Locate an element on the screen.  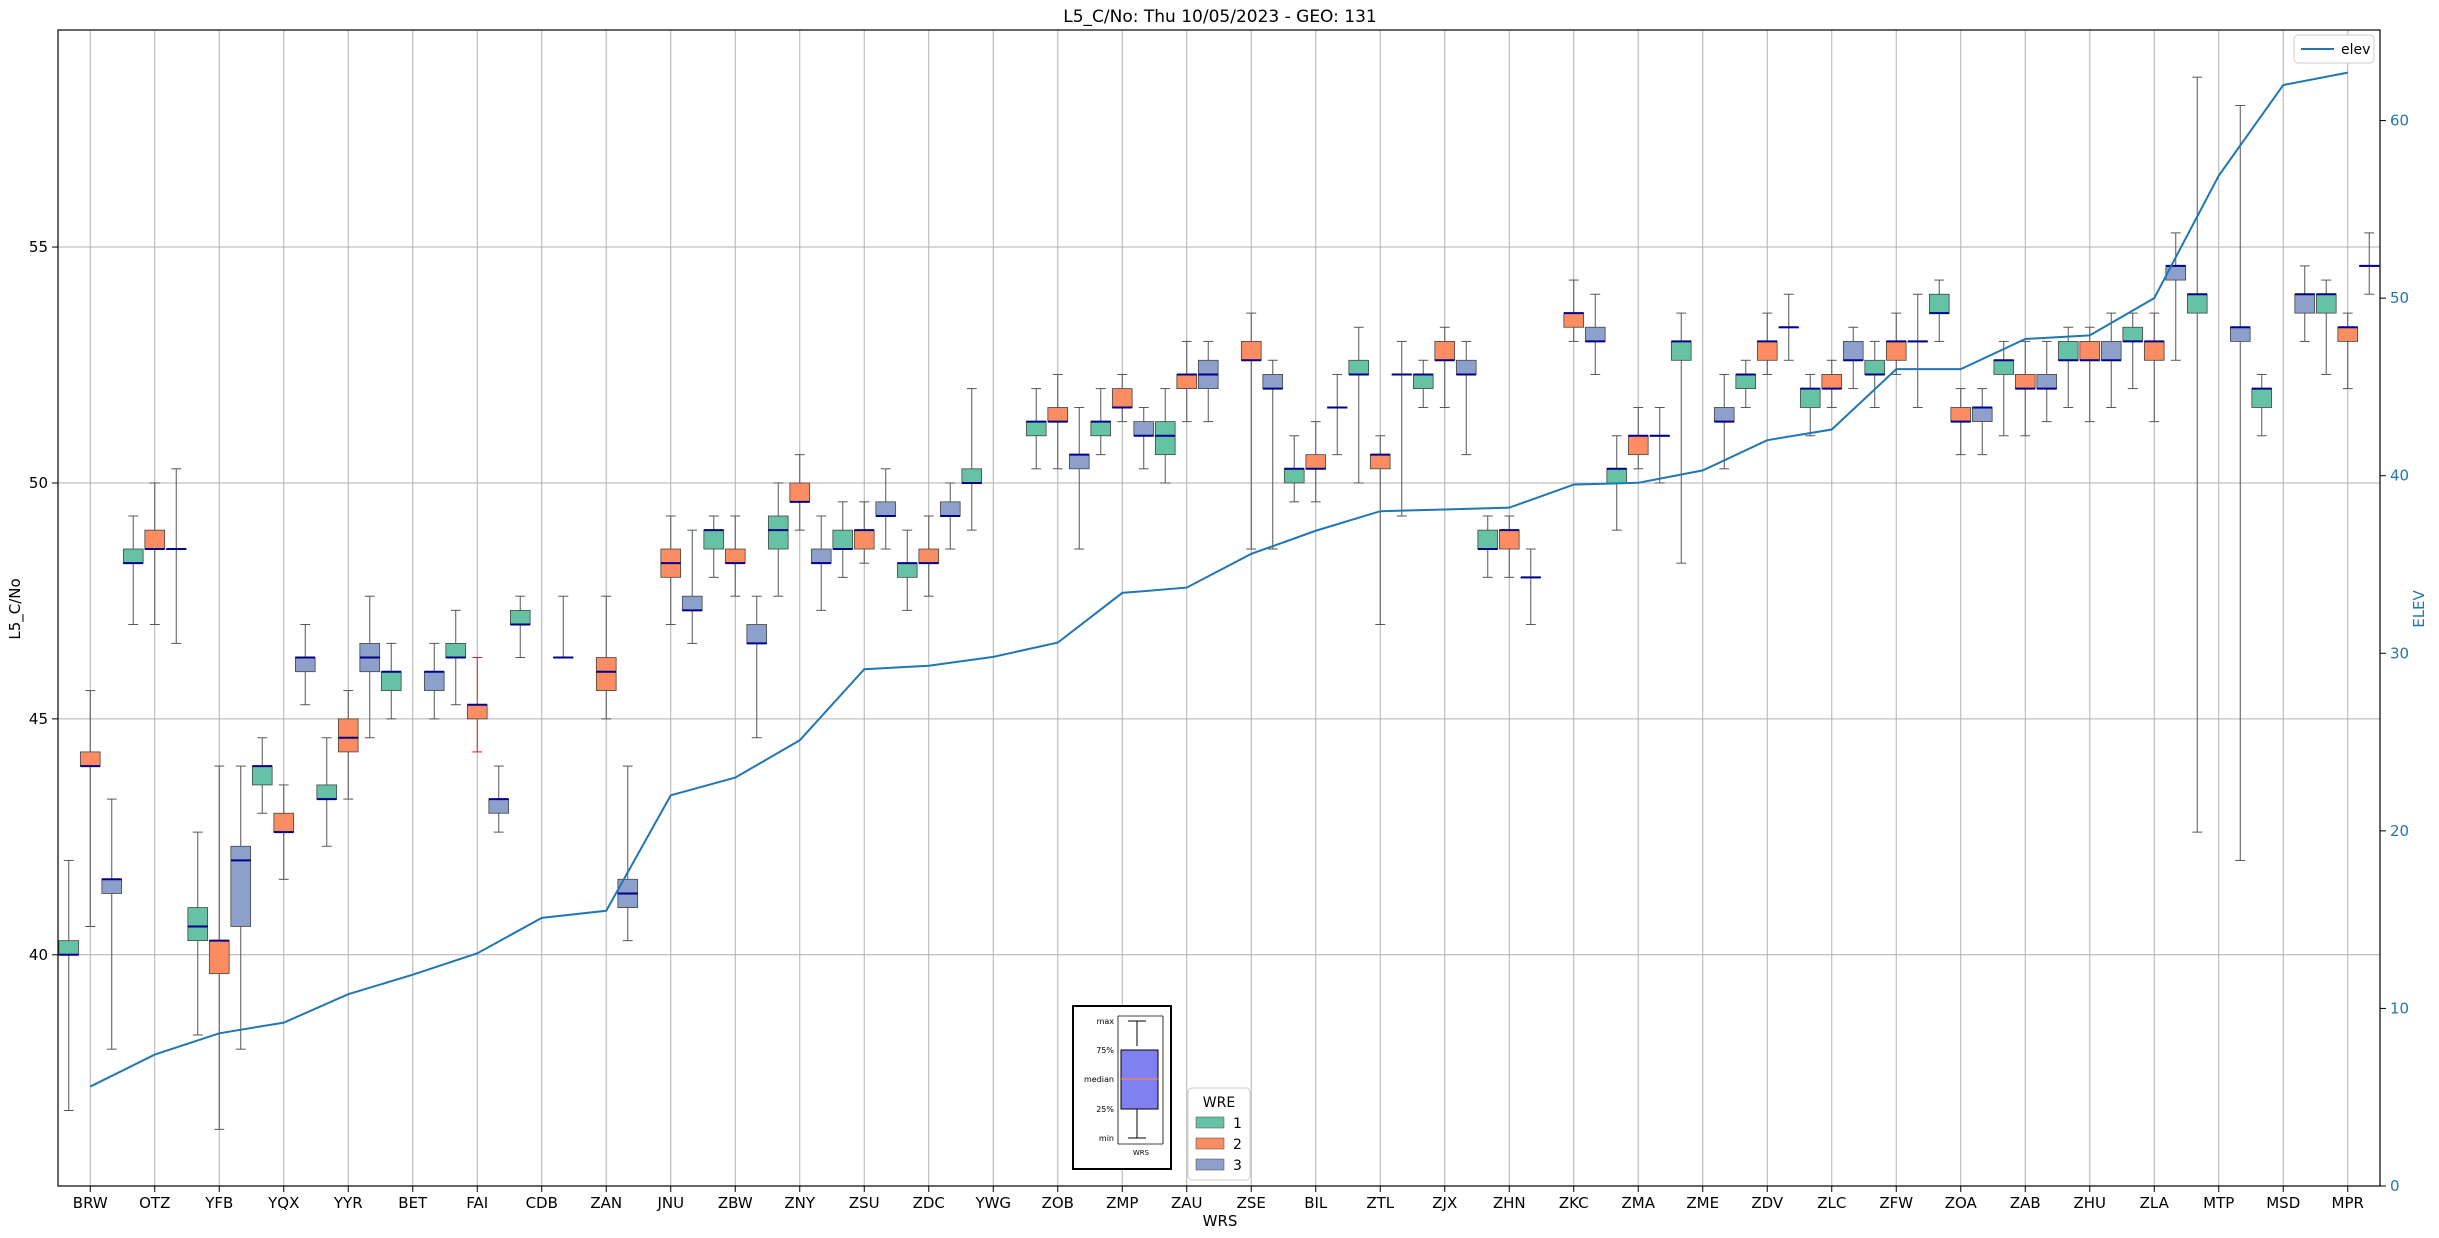
x-tick-label: ZOB is located at coordinates (1058, 1203).